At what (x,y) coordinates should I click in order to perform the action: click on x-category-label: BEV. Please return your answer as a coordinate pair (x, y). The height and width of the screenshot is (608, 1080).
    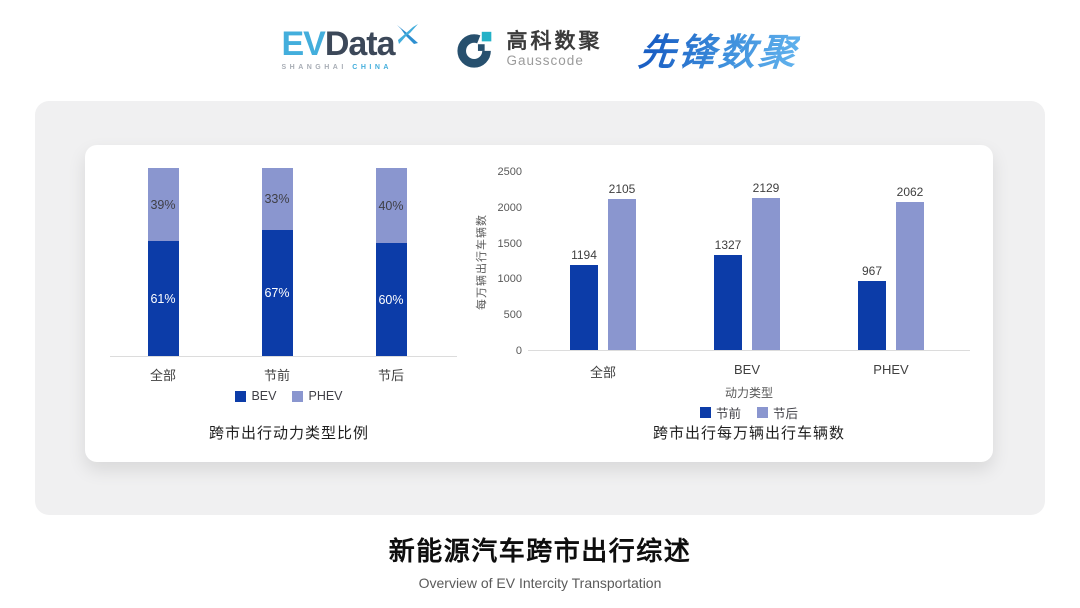
    Looking at the image, I should click on (747, 369).